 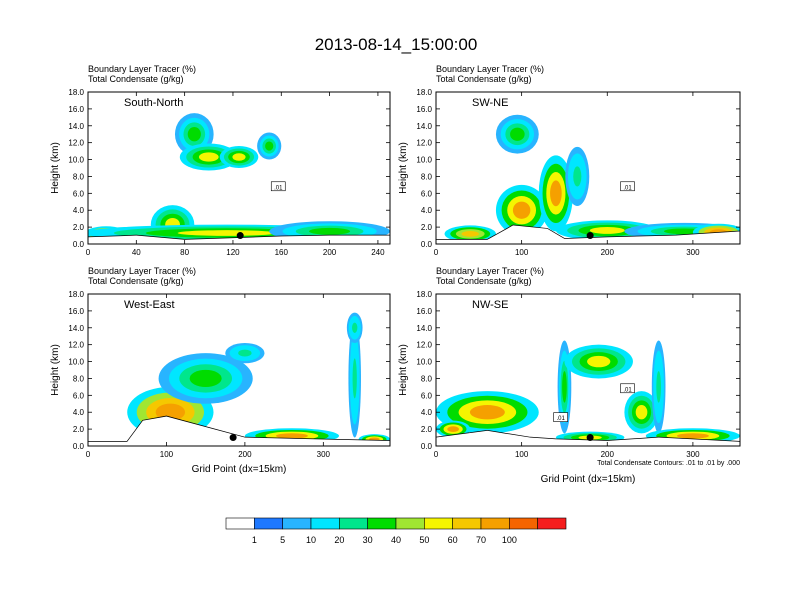 What do you see at coordinates (254, 540) in the screenshot?
I see `colorbar-label: 1` at bounding box center [254, 540].